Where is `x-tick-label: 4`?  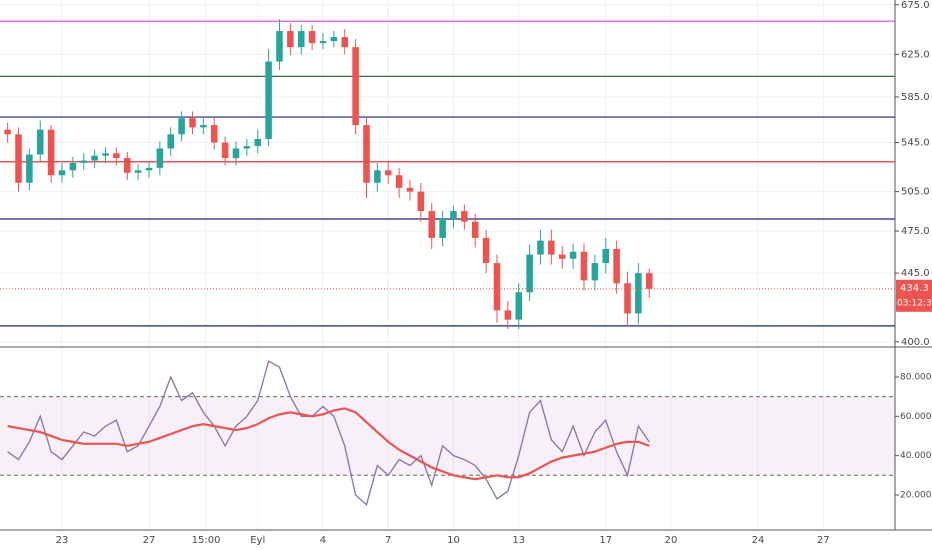 x-tick-label: 4 is located at coordinates (323, 540).